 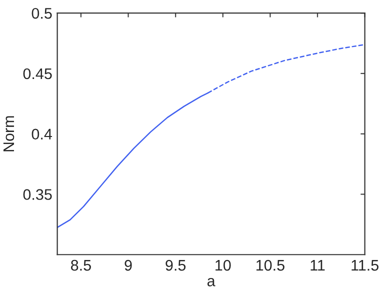 I want to click on y-tick-label: 0.45, so click(x=37, y=74).